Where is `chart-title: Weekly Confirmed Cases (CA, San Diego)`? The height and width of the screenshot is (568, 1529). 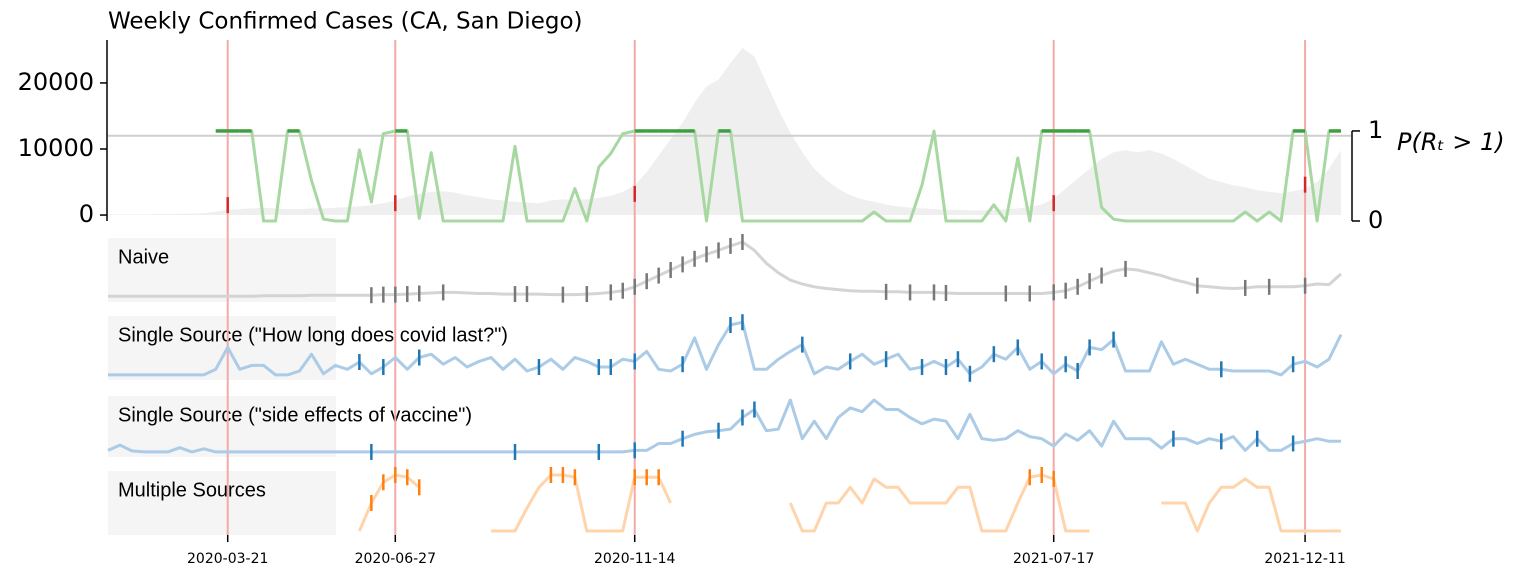 chart-title: Weekly Confirmed Cases (CA, San Diego) is located at coordinates (345, 22).